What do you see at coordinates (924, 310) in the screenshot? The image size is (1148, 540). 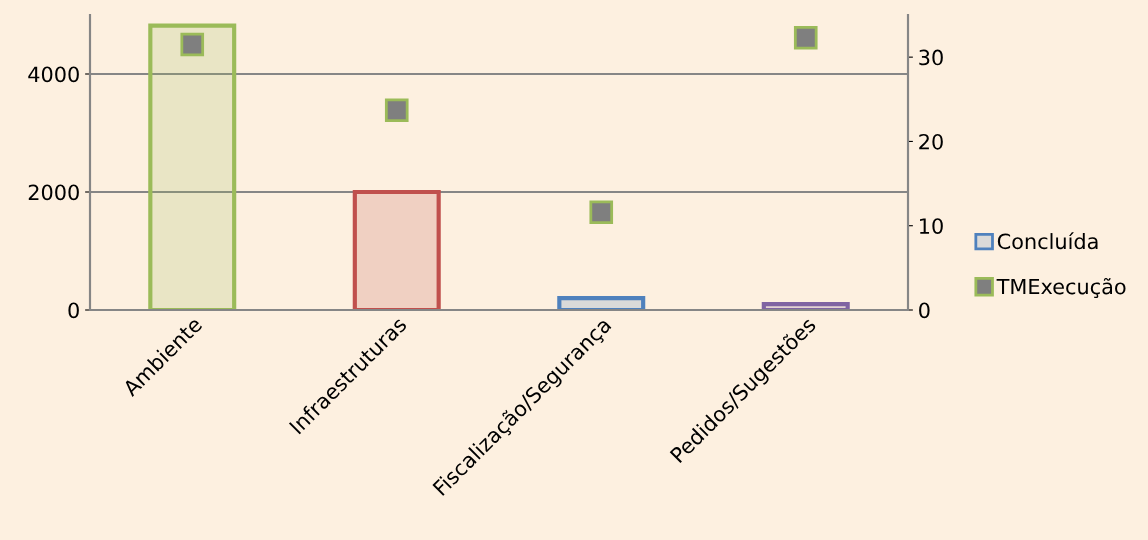 I see `y2-tick-label: 0` at bounding box center [924, 310].